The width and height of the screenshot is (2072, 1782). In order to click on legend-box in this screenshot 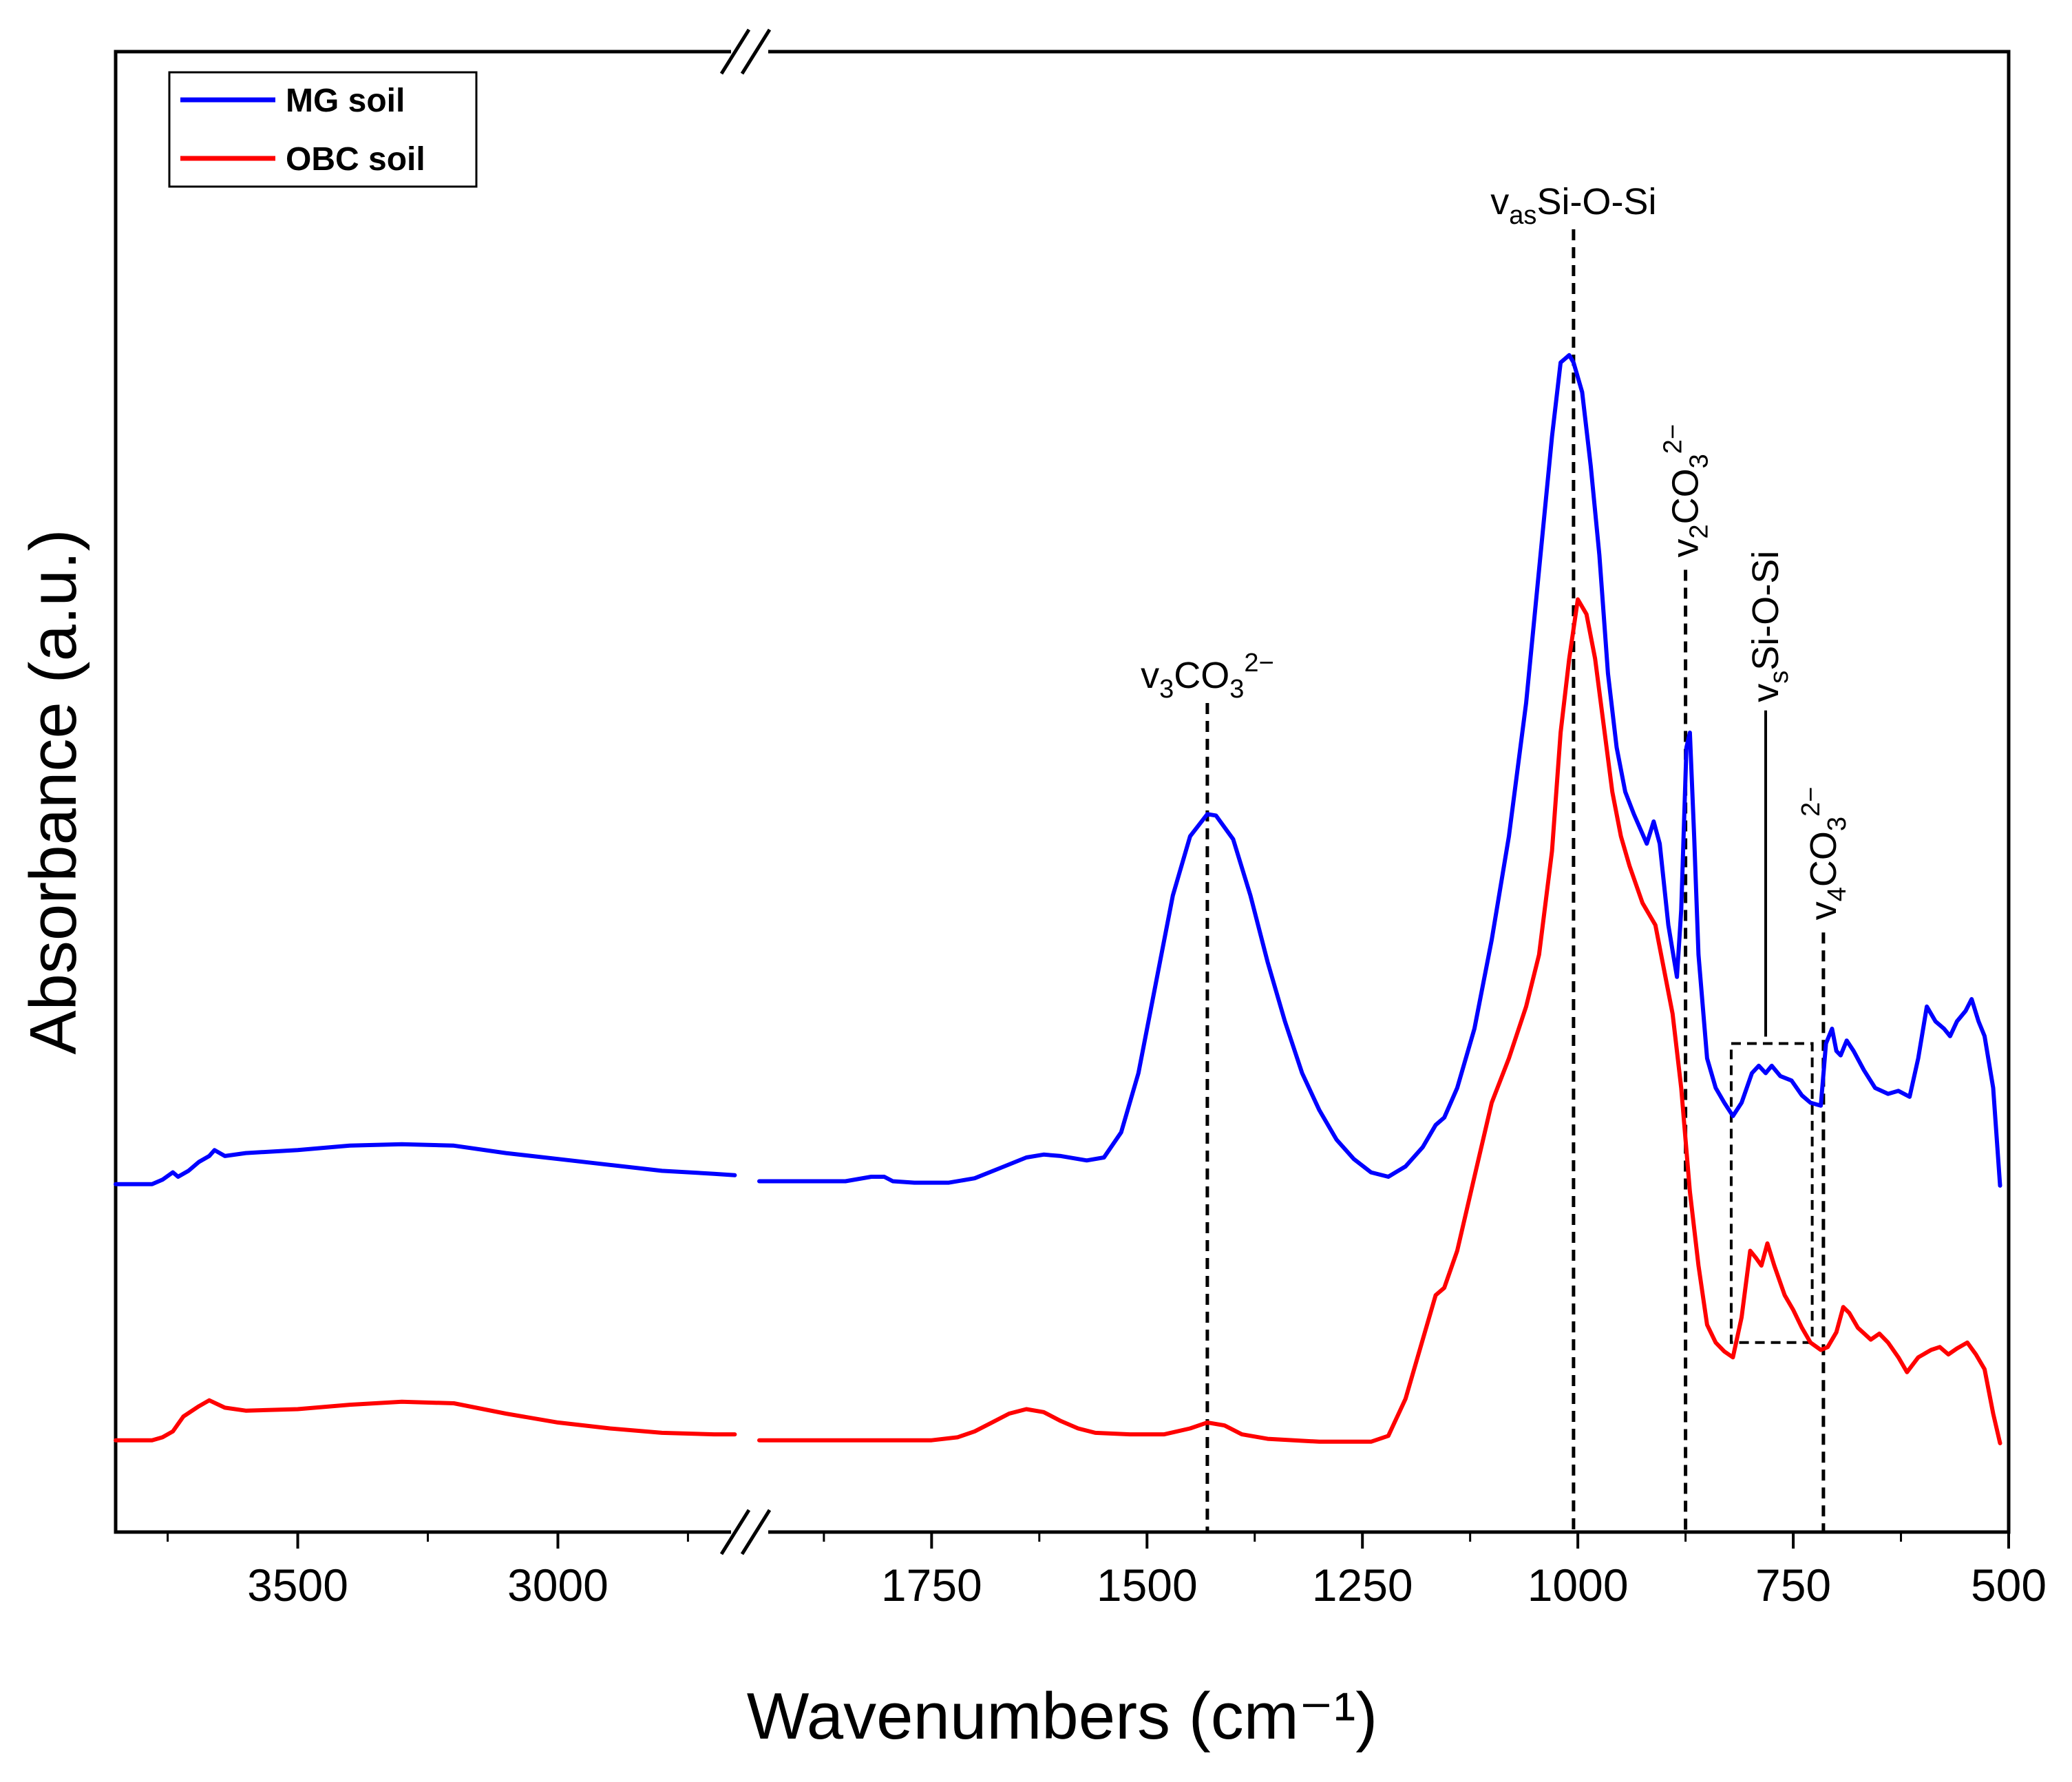, I will do `click(323, 129)`.